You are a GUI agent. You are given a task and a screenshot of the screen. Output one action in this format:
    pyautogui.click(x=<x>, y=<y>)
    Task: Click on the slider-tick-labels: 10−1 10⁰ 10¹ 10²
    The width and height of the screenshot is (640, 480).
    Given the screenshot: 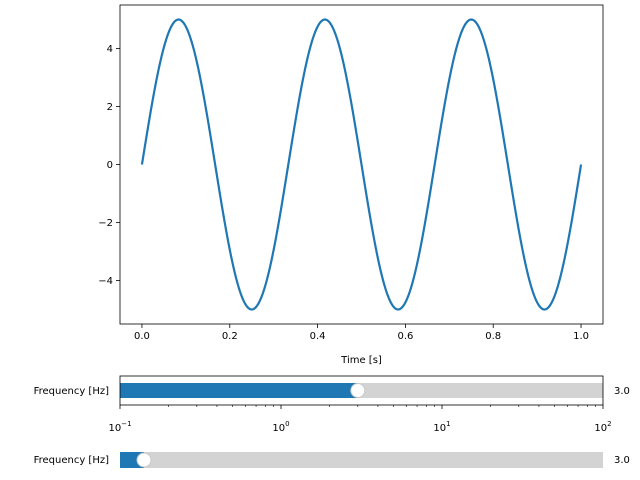 What is the action you would take?
    pyautogui.click(x=359, y=427)
    